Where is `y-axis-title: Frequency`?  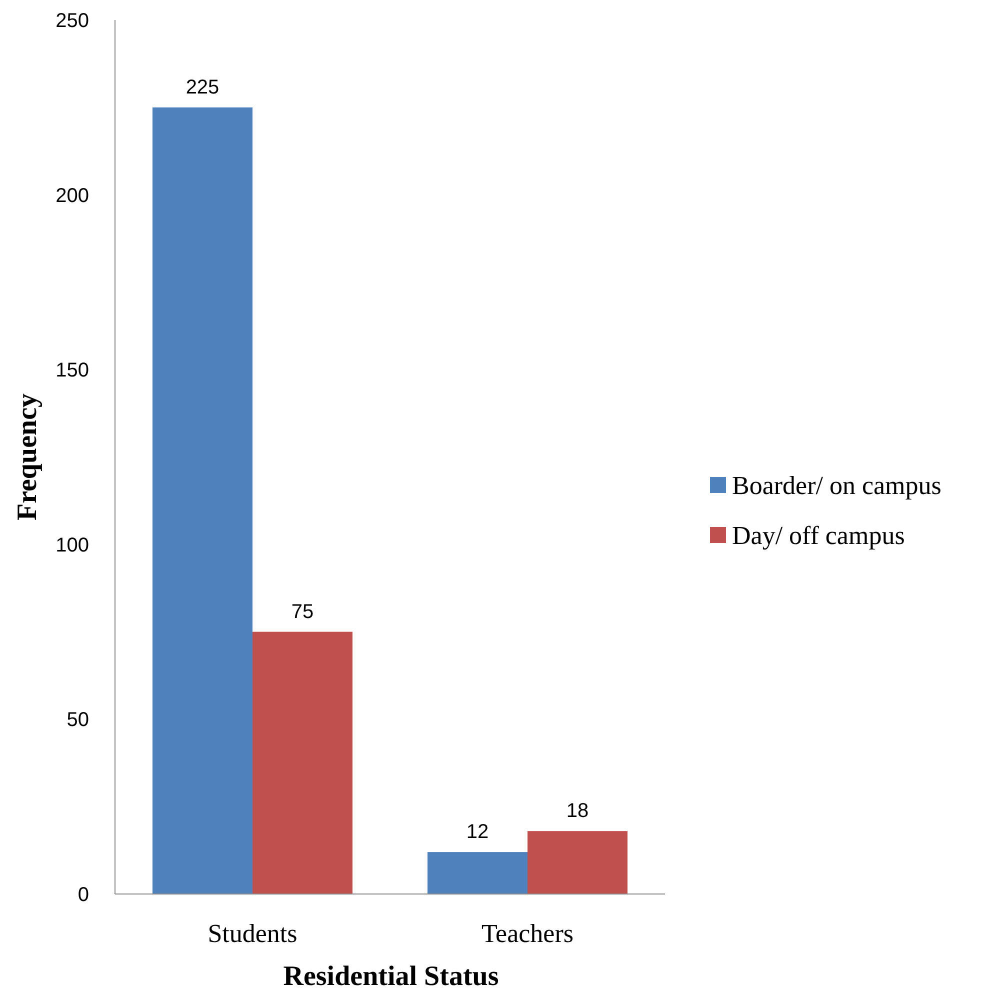 y-axis-title: Frequency is located at coordinates (27, 457).